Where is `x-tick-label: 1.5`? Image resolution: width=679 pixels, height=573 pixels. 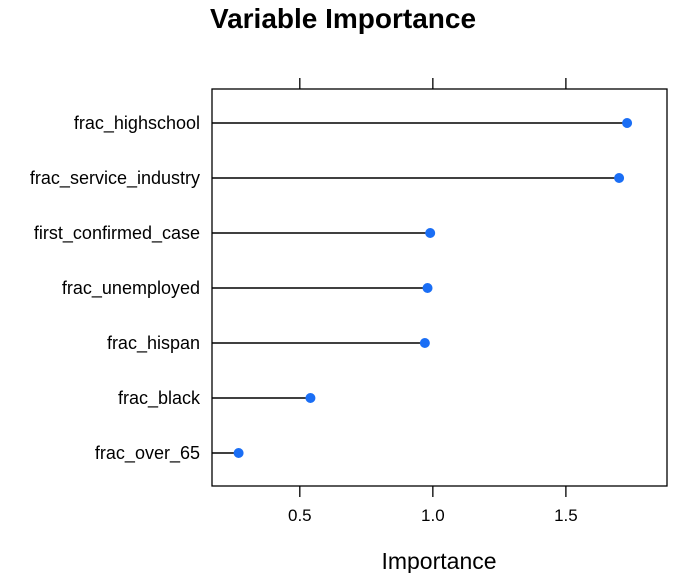
x-tick-label: 1.5 is located at coordinates (566, 515).